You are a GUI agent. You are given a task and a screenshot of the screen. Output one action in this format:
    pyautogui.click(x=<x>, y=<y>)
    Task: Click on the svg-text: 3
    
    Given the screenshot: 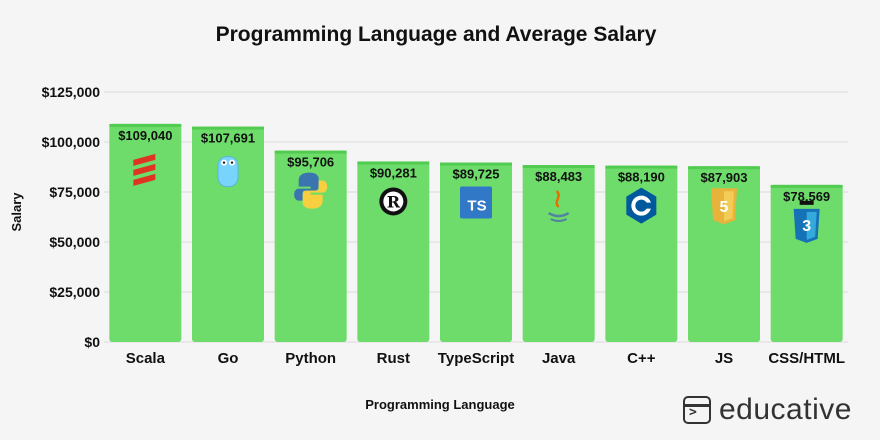 What is the action you would take?
    pyautogui.click(x=806, y=226)
    